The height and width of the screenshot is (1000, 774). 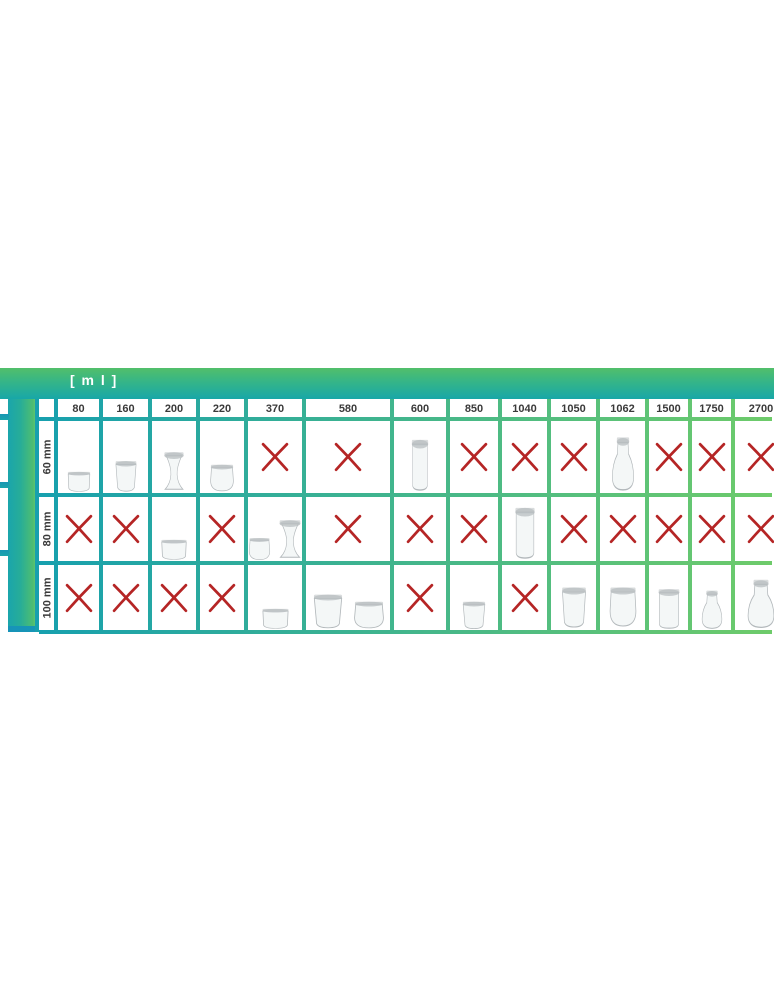 I want to click on column-header-850: 850, so click(x=474, y=409).